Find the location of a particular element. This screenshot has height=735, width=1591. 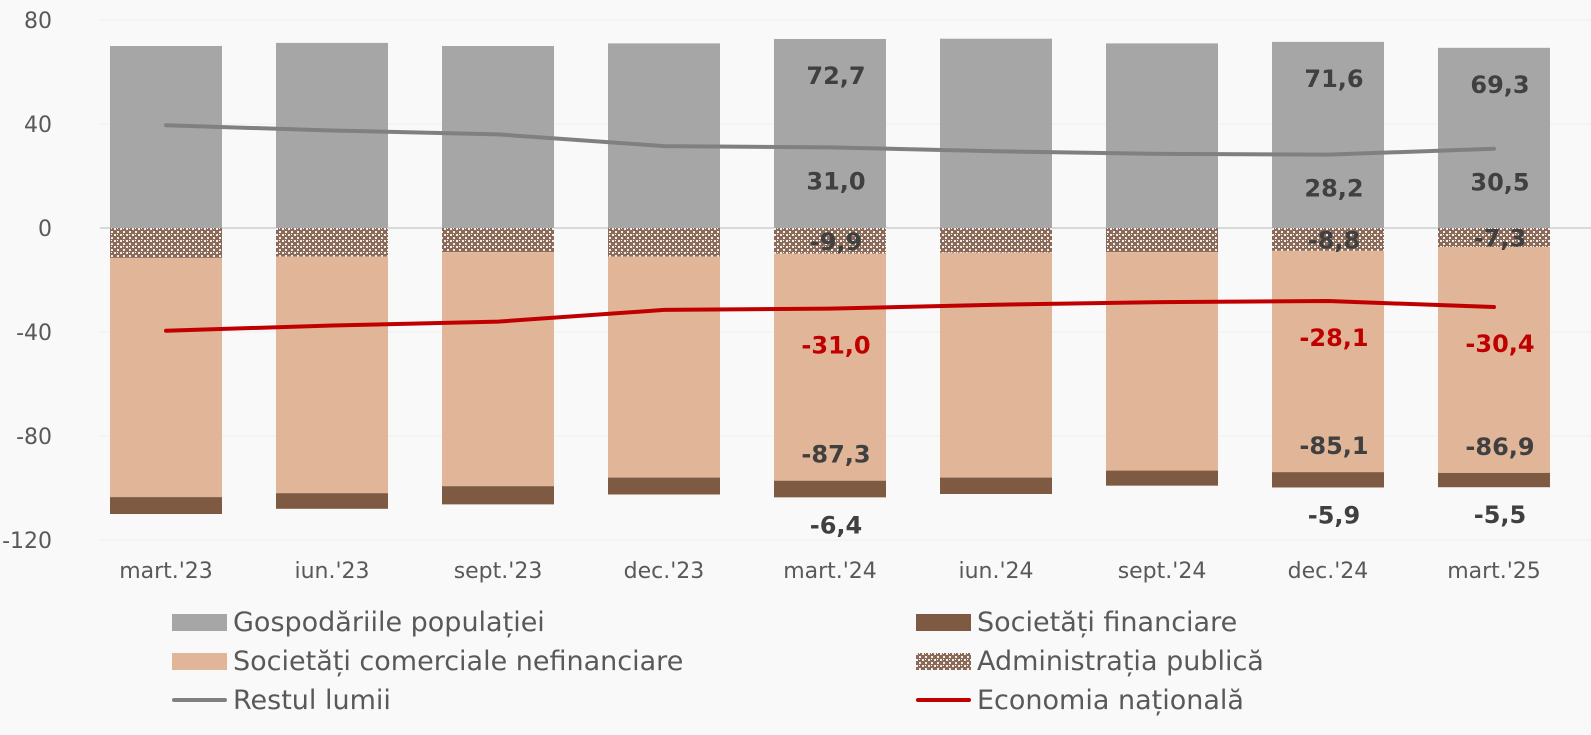

line-economia-na-ional- is located at coordinates (830, 316).